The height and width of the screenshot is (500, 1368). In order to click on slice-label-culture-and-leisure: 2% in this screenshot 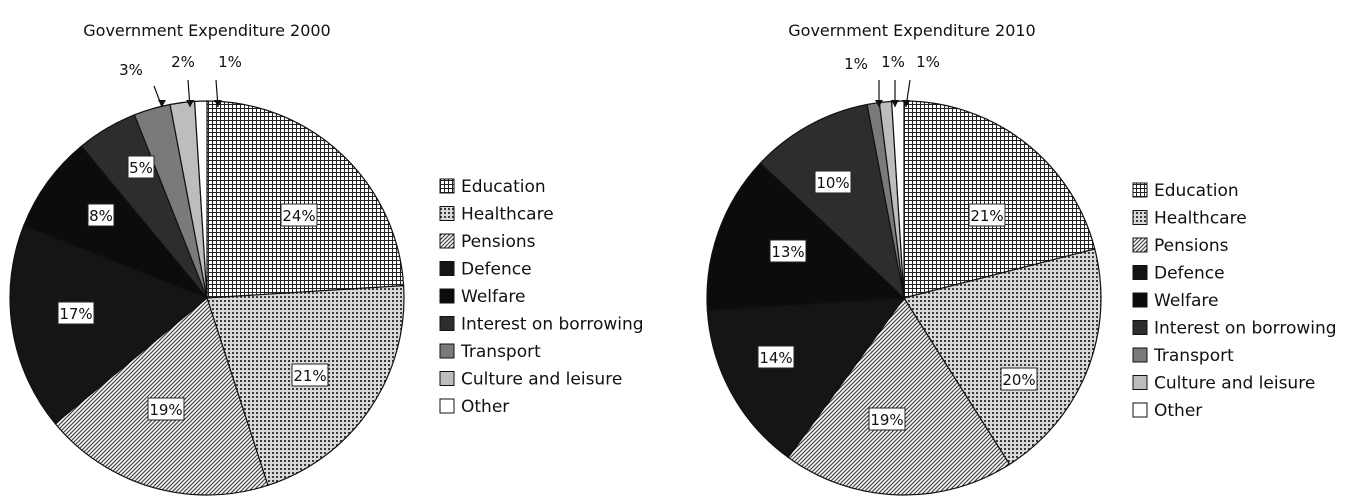, I will do `click(183, 62)`.